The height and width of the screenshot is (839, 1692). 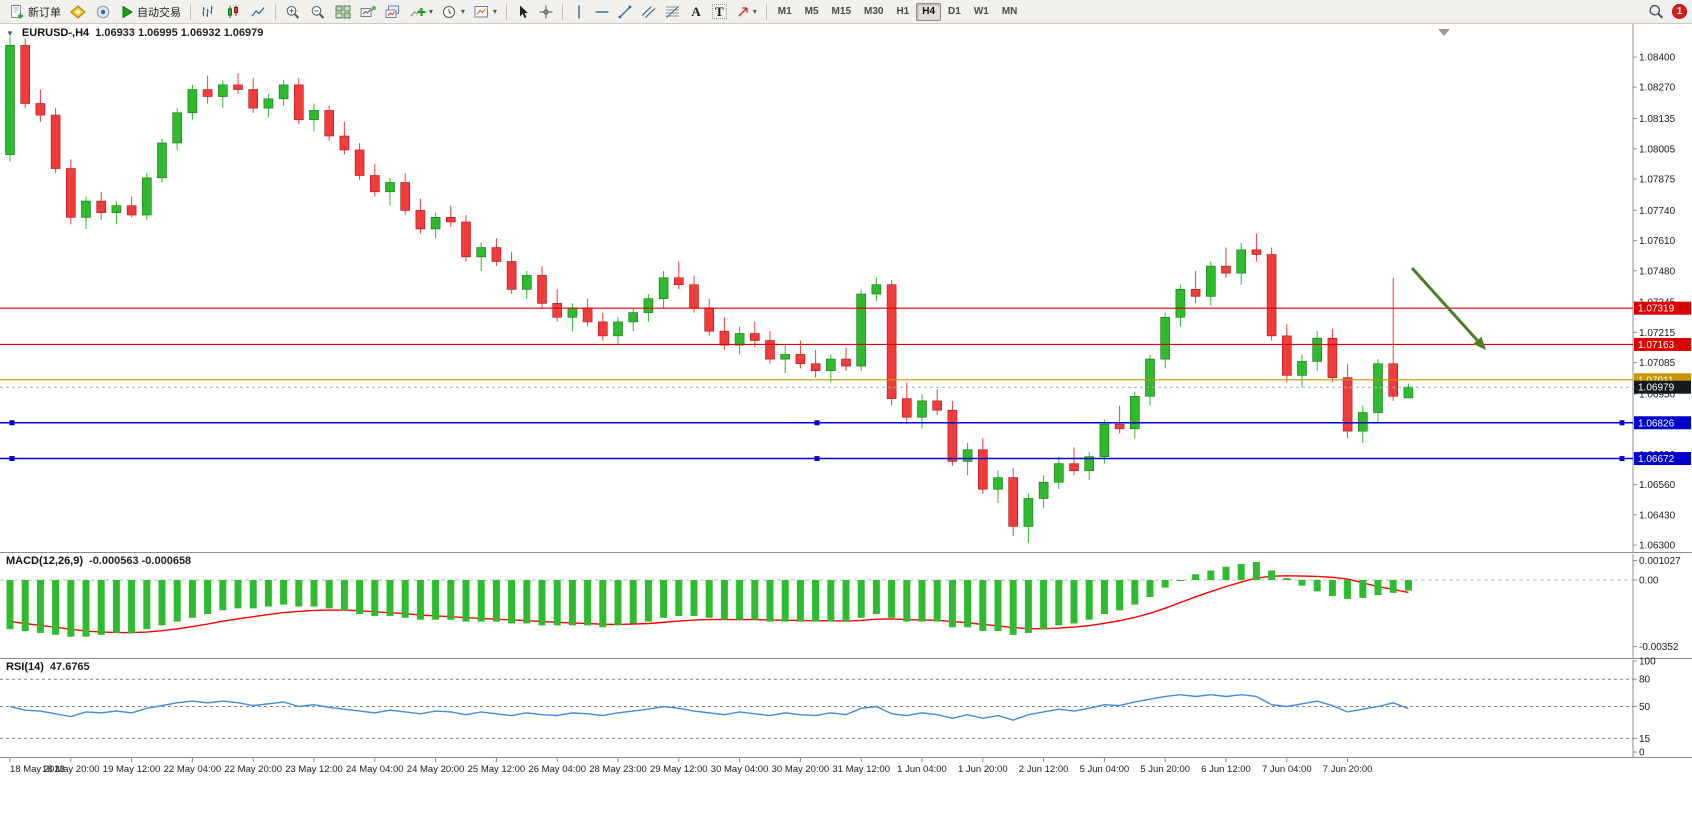 I want to click on timeframe-button-h1: H1, so click(x=902, y=12).